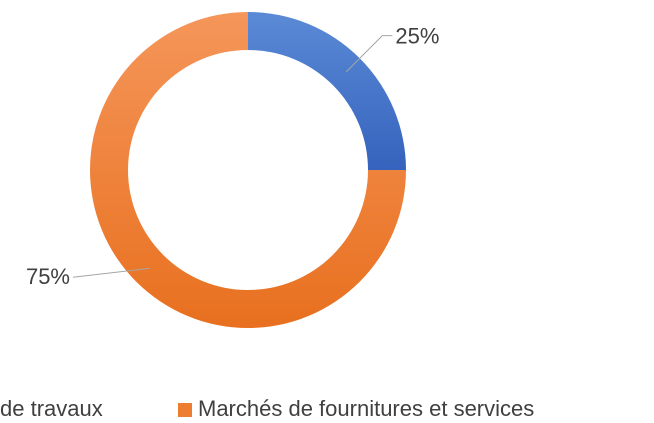 The image size is (654, 423). I want to click on legend-label: Marchés de fournitures et services, so click(366, 408).